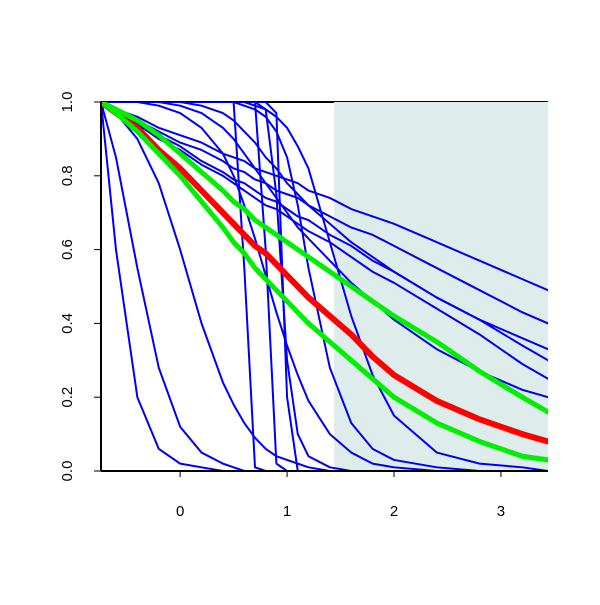 This screenshot has height=605, width=600. Describe the element at coordinates (67, 471) in the screenshot. I see `y-tick-label: 0.0` at that location.